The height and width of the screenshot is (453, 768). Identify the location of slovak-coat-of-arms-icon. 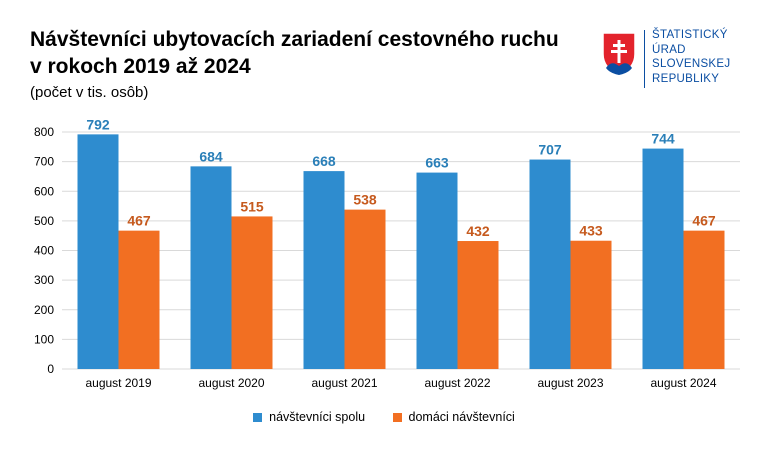
(619, 54).